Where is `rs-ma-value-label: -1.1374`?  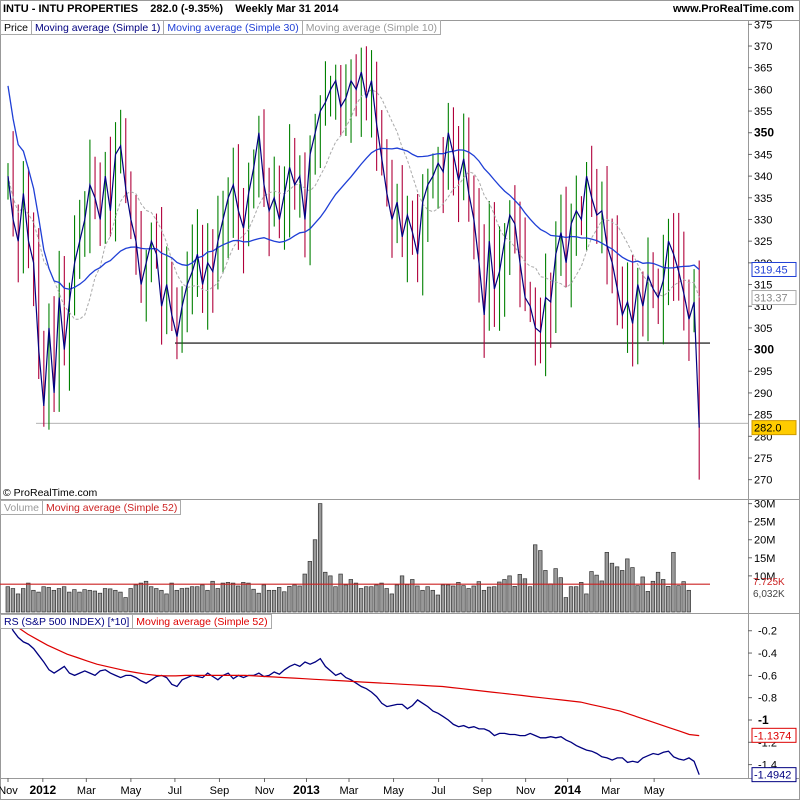
rs-ma-value-label: -1.1374 is located at coordinates (772, 736).